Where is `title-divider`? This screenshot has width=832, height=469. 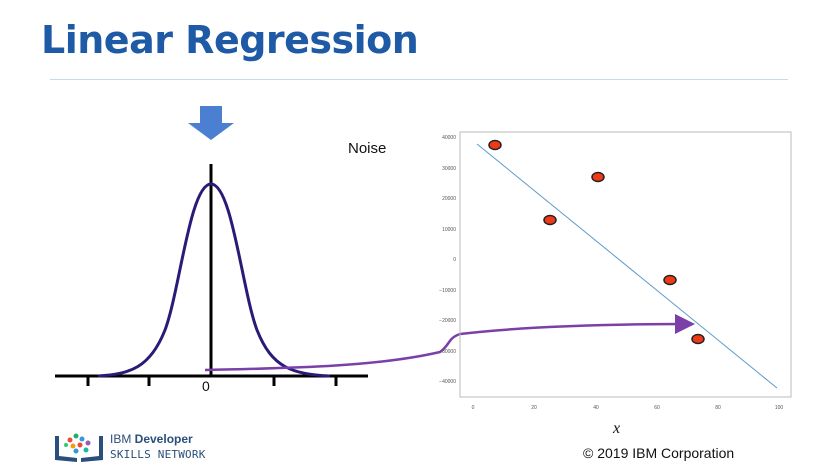 title-divider is located at coordinates (419, 79).